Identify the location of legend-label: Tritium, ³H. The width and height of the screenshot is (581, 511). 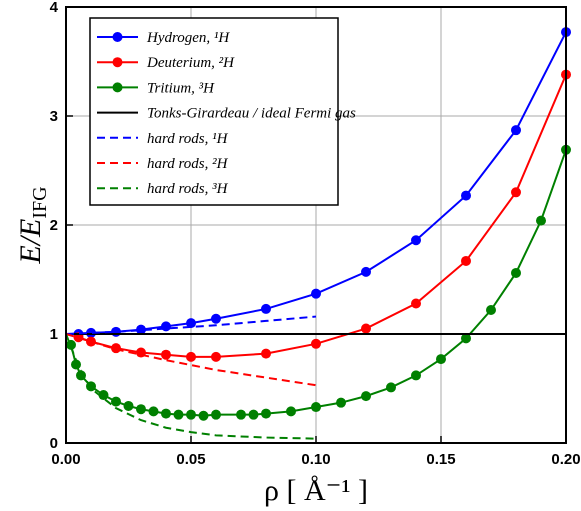
(181, 88).